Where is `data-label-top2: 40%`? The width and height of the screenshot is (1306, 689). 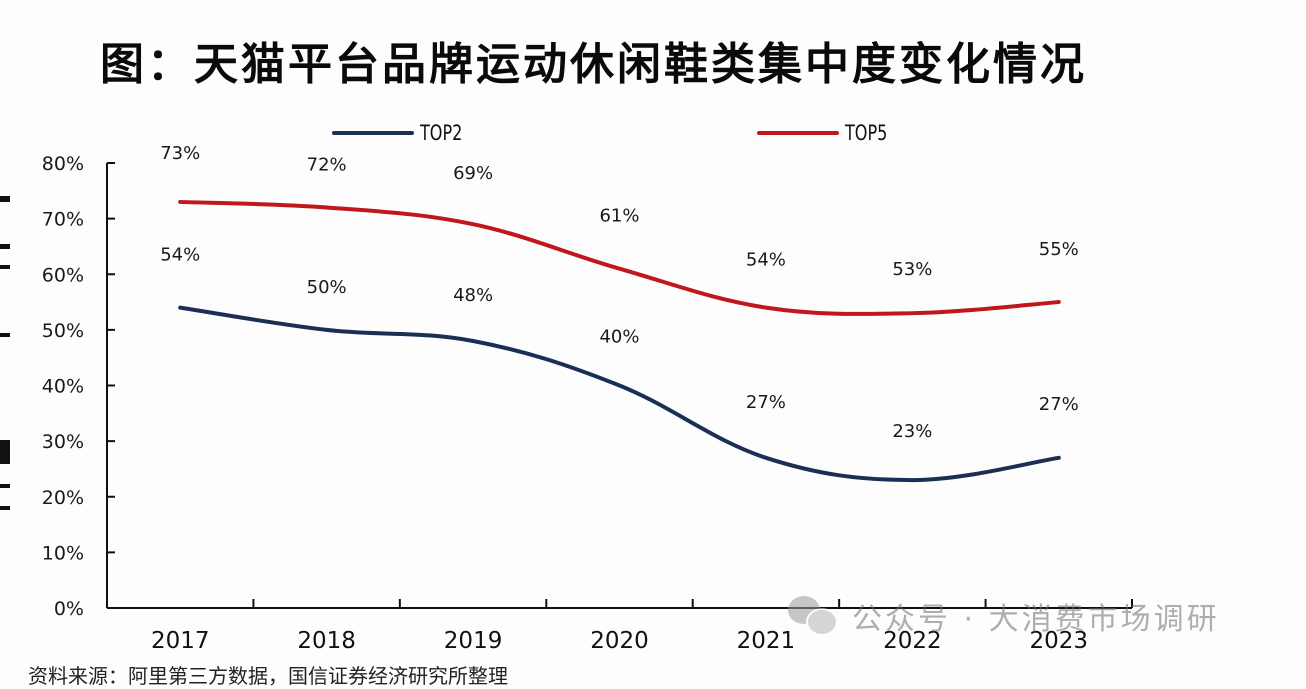
data-label-top2: 40% is located at coordinates (619, 337).